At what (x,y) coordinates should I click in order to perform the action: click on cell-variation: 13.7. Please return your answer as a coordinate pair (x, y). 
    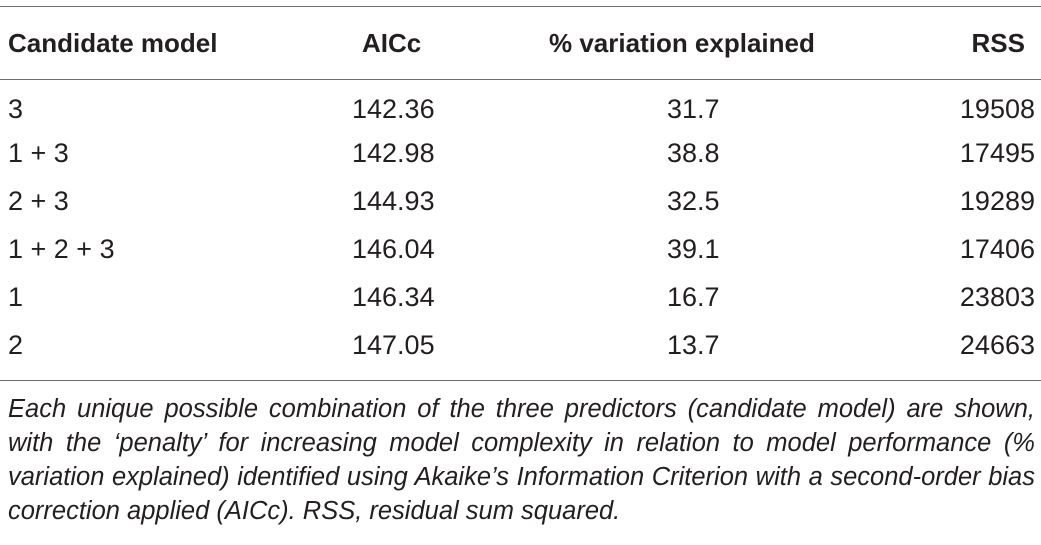
    Looking at the image, I should click on (693, 344).